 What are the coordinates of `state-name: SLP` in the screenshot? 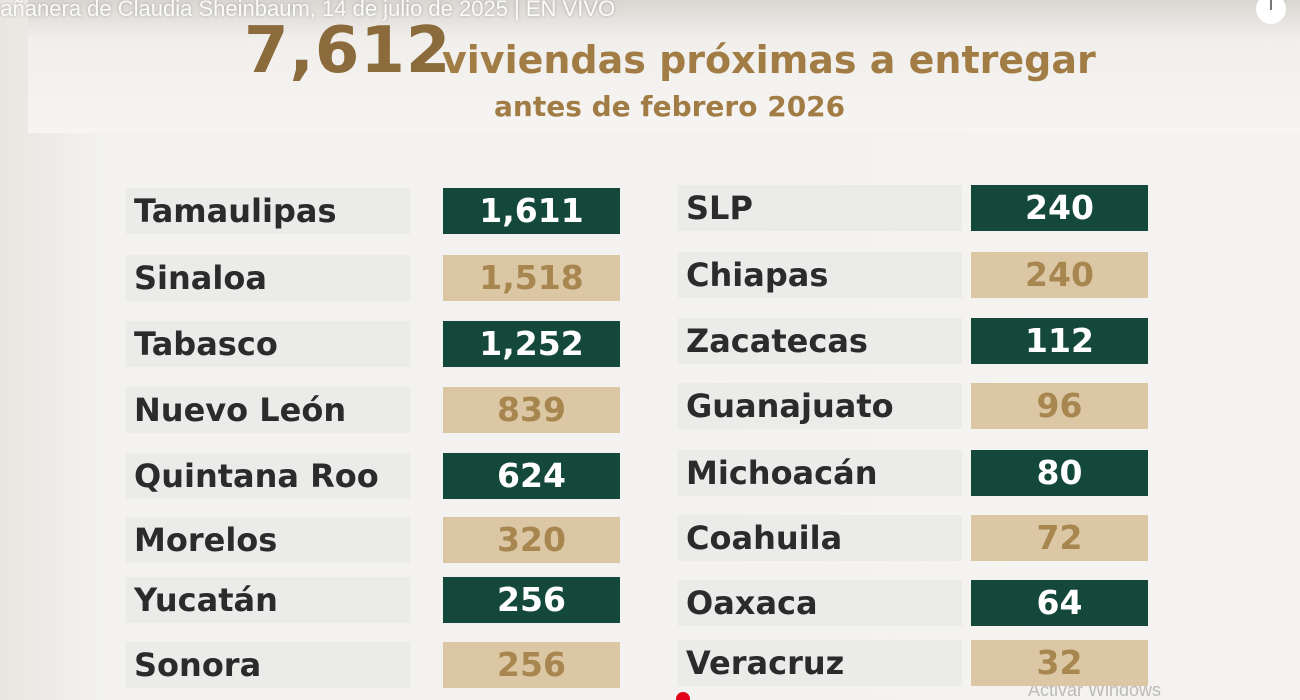 It's located at (820, 208).